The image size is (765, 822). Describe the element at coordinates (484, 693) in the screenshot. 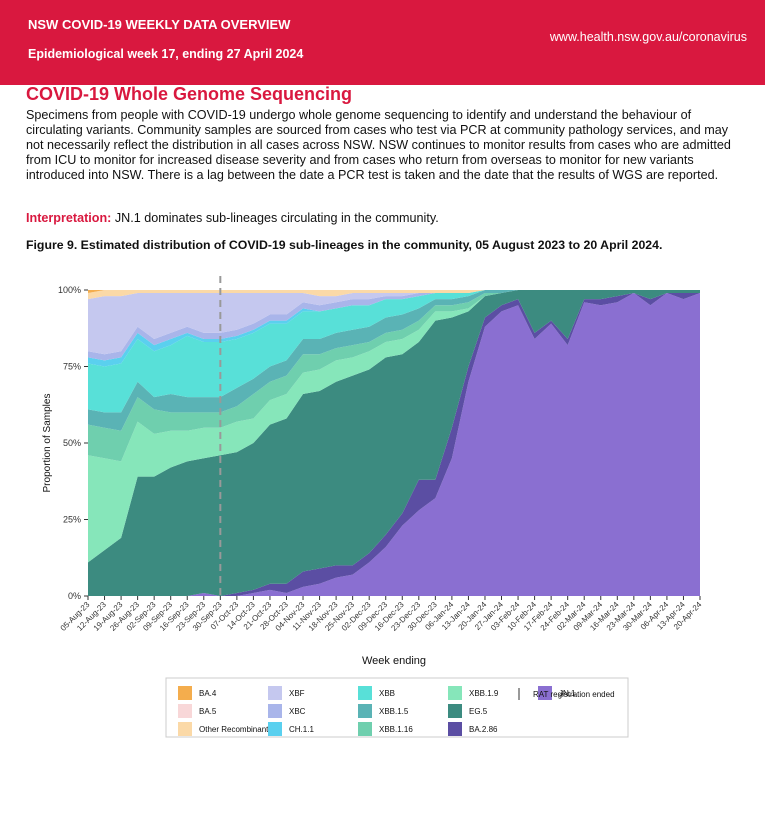

I see `legend-label: XBB.1.9` at that location.